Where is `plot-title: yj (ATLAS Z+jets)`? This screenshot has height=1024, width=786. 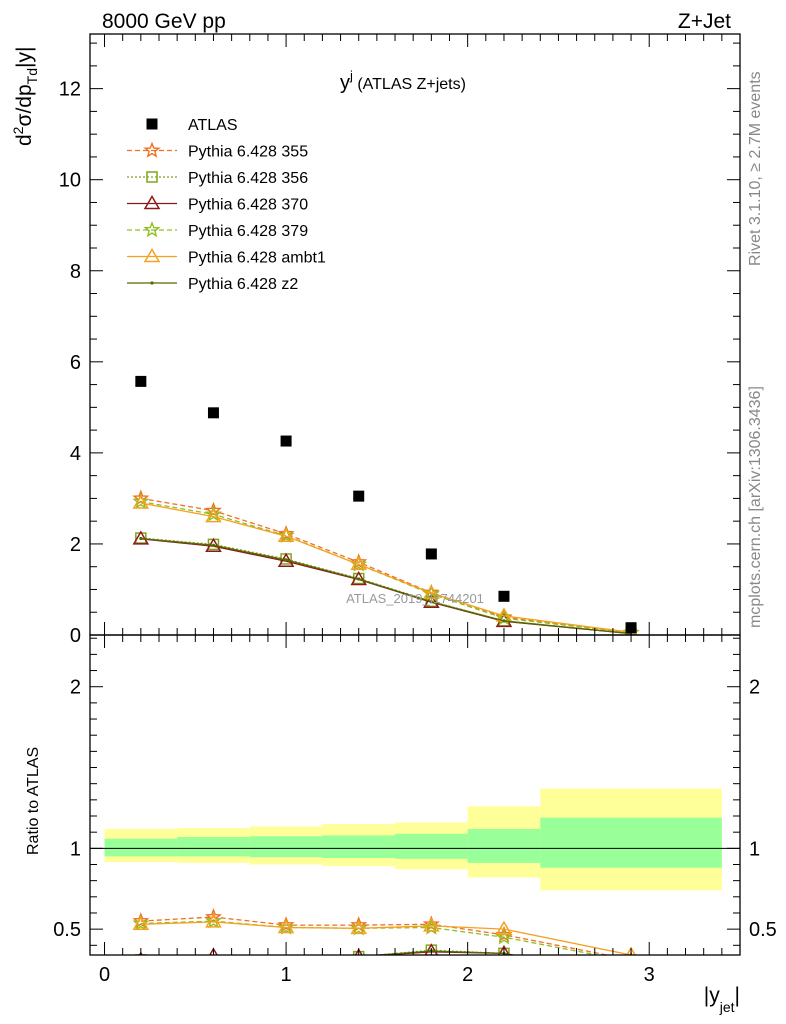 plot-title: yj (ATLAS Z+jets) is located at coordinates (403, 81).